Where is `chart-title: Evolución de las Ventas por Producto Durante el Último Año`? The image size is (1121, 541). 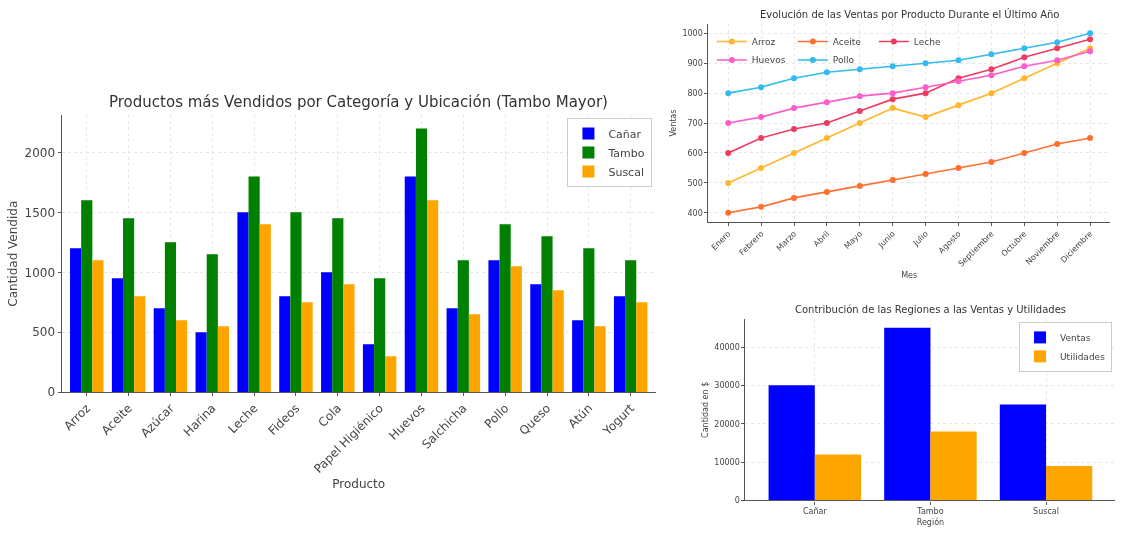 chart-title: Evolución de las Ventas por Producto Durante el Último Año is located at coordinates (910, 14).